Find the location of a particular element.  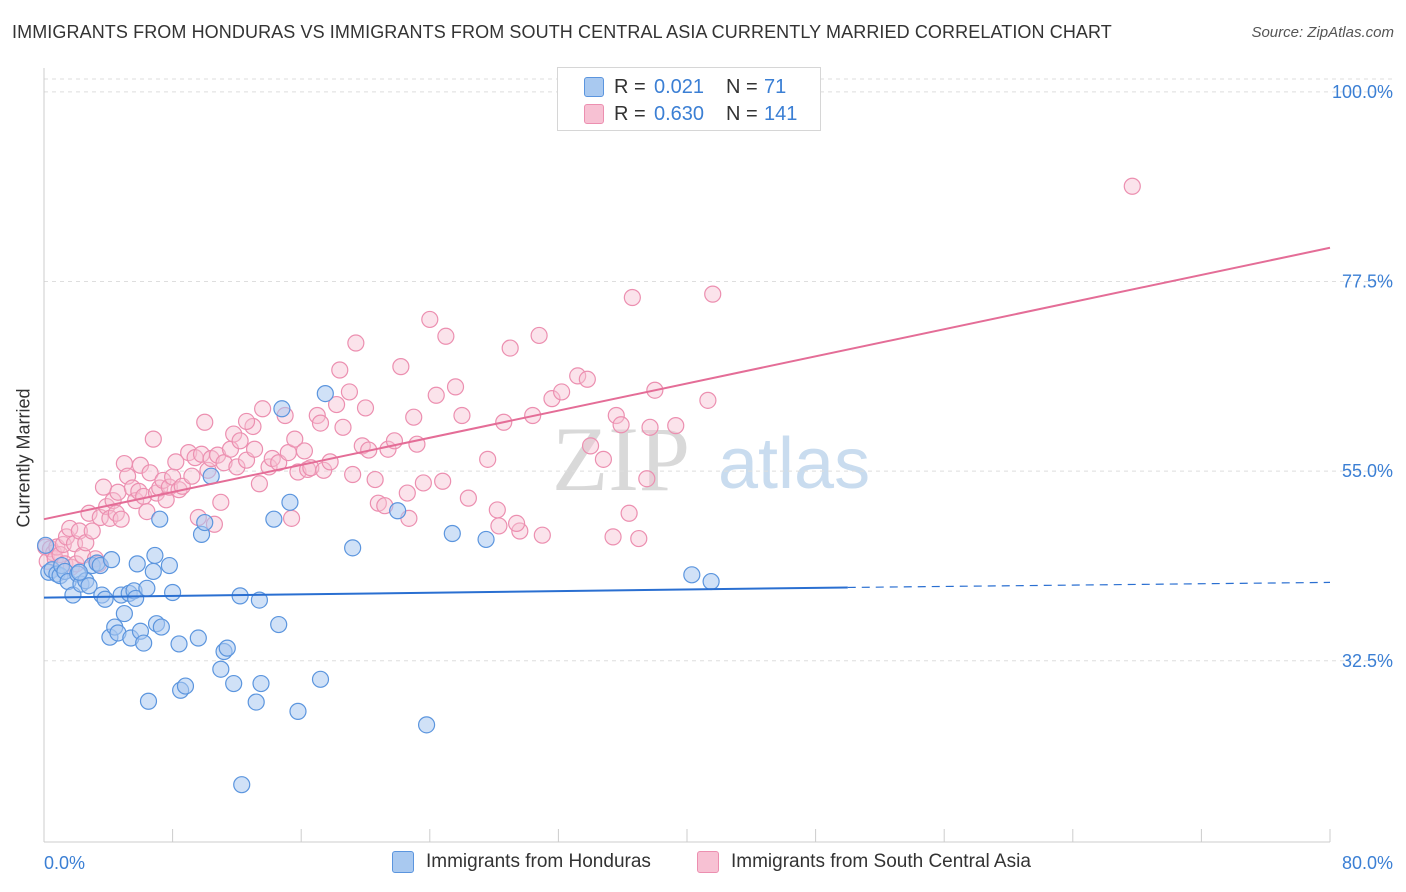

legend-label: Immigrants from South Central Asia is located at coordinates (881, 861).